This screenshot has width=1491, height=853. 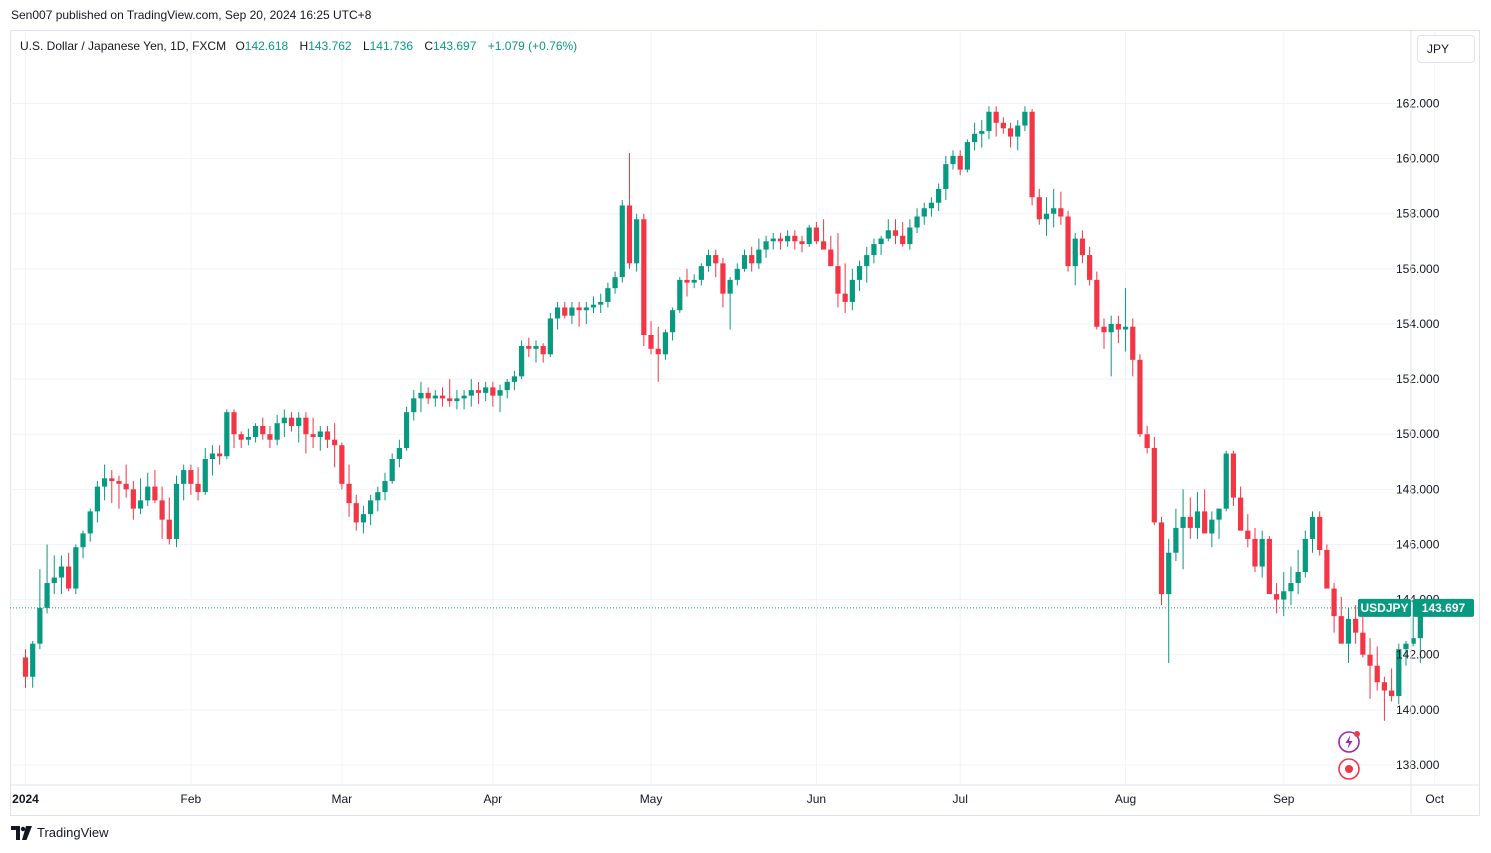 I want to click on price-tick-label: 140.000, so click(x=1418, y=710).